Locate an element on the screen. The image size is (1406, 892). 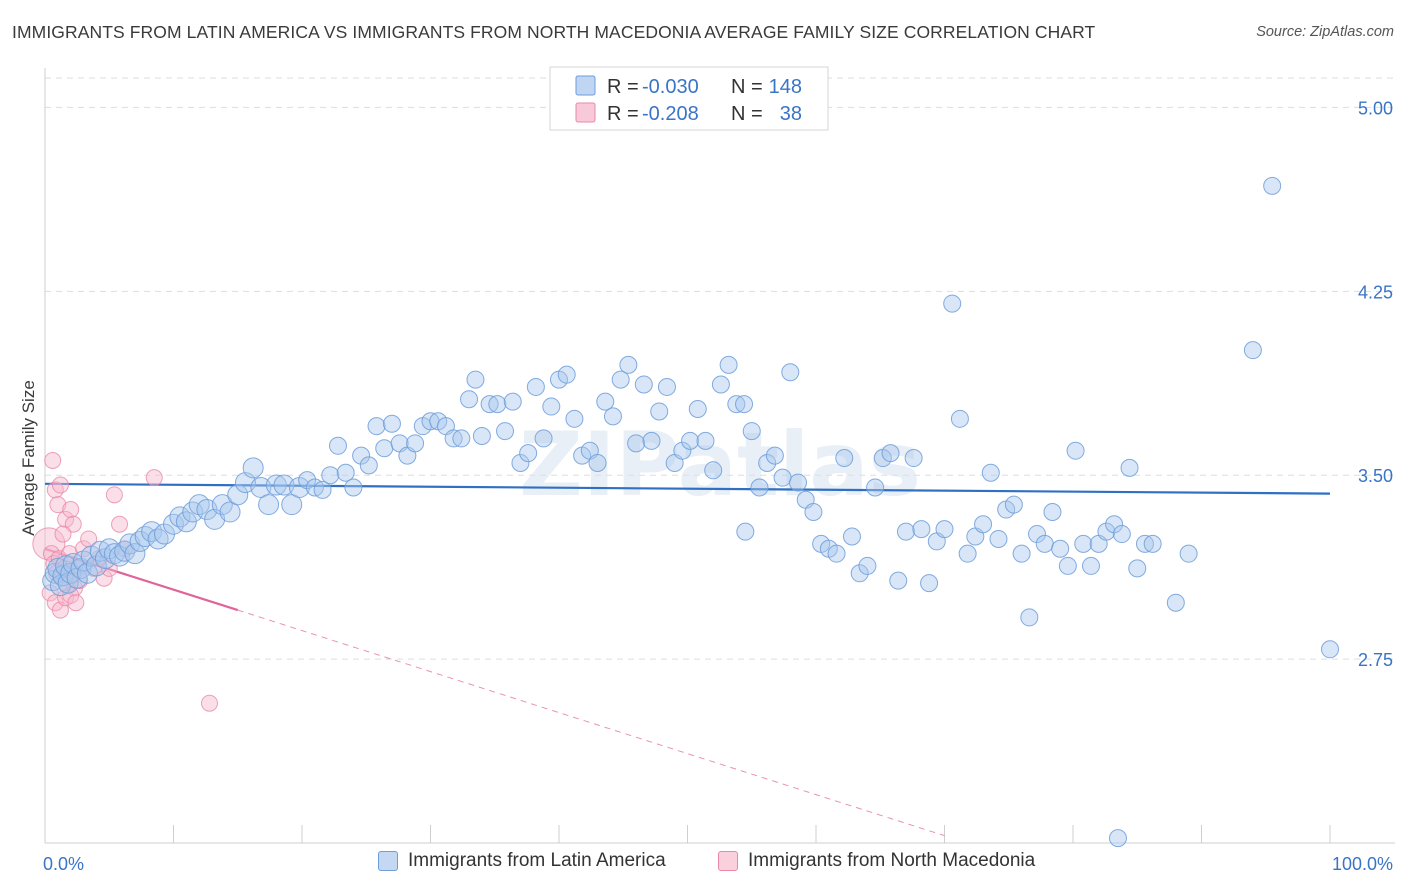
trend-line-latin-america is located at coordinates (687, 488).